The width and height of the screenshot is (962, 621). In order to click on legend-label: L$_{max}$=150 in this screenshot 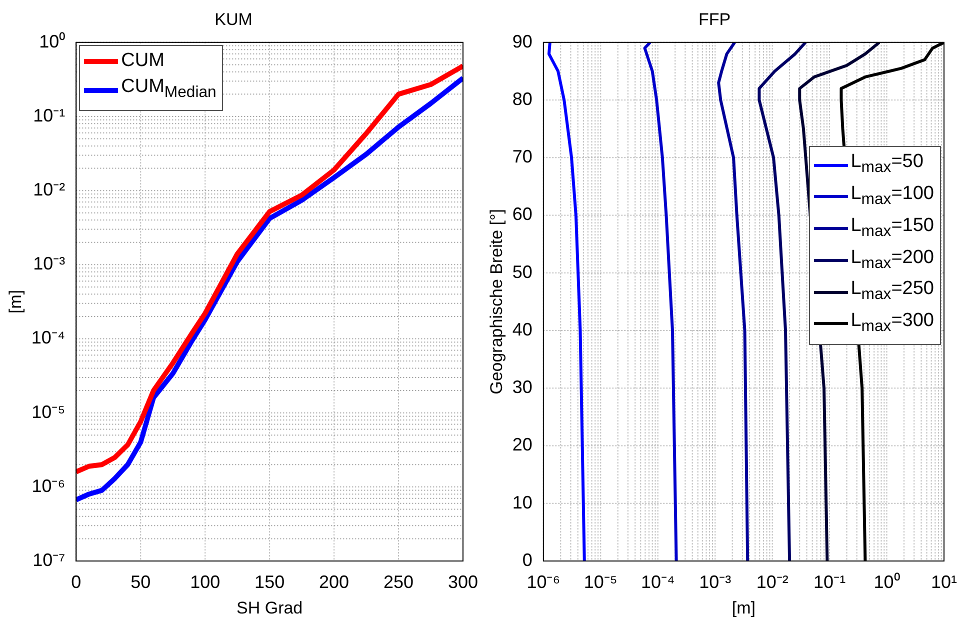, I will do `click(892, 228)`.